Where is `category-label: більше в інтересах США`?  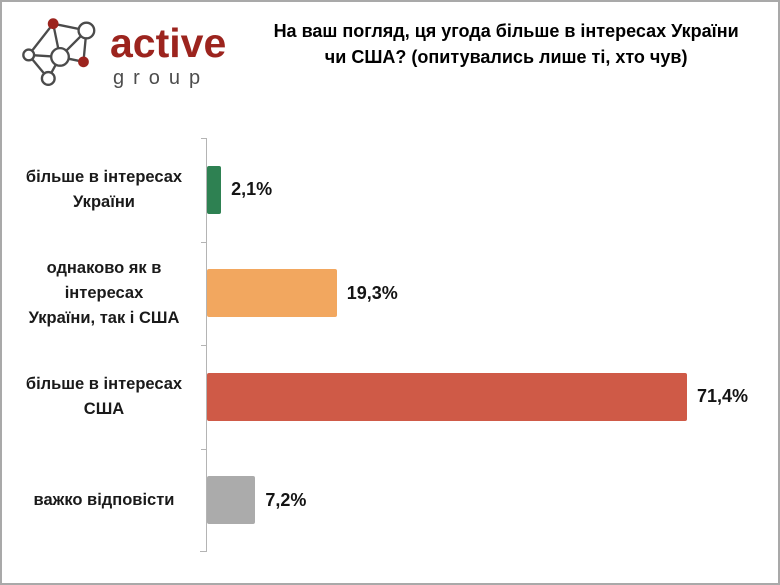
category-label: більше в інтересах США is located at coordinates (104, 396).